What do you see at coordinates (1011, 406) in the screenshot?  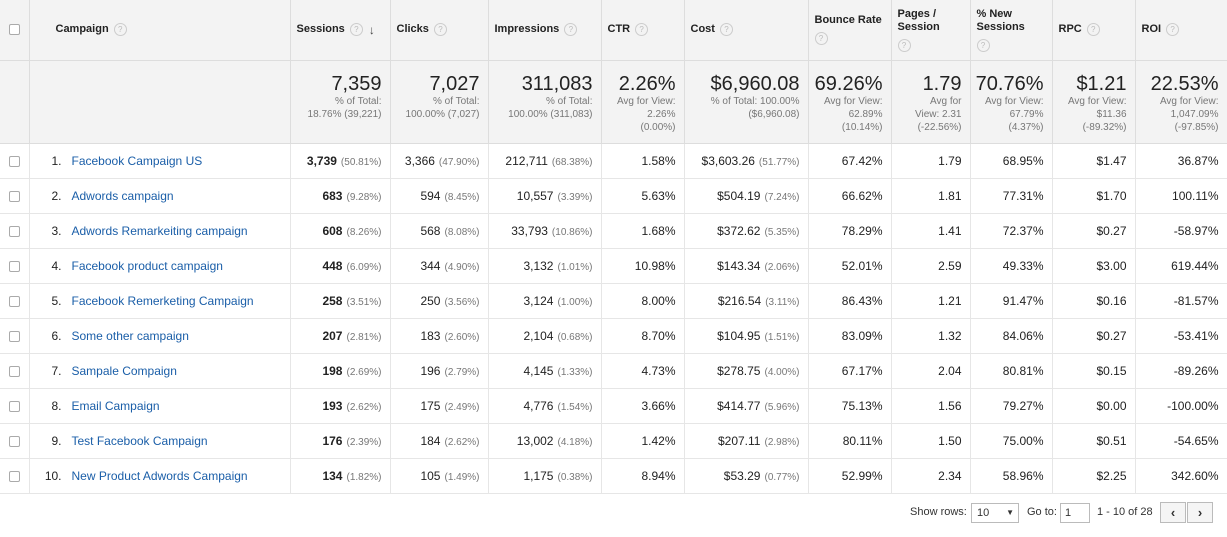 I see `new-sessions-cell: 79.27%` at bounding box center [1011, 406].